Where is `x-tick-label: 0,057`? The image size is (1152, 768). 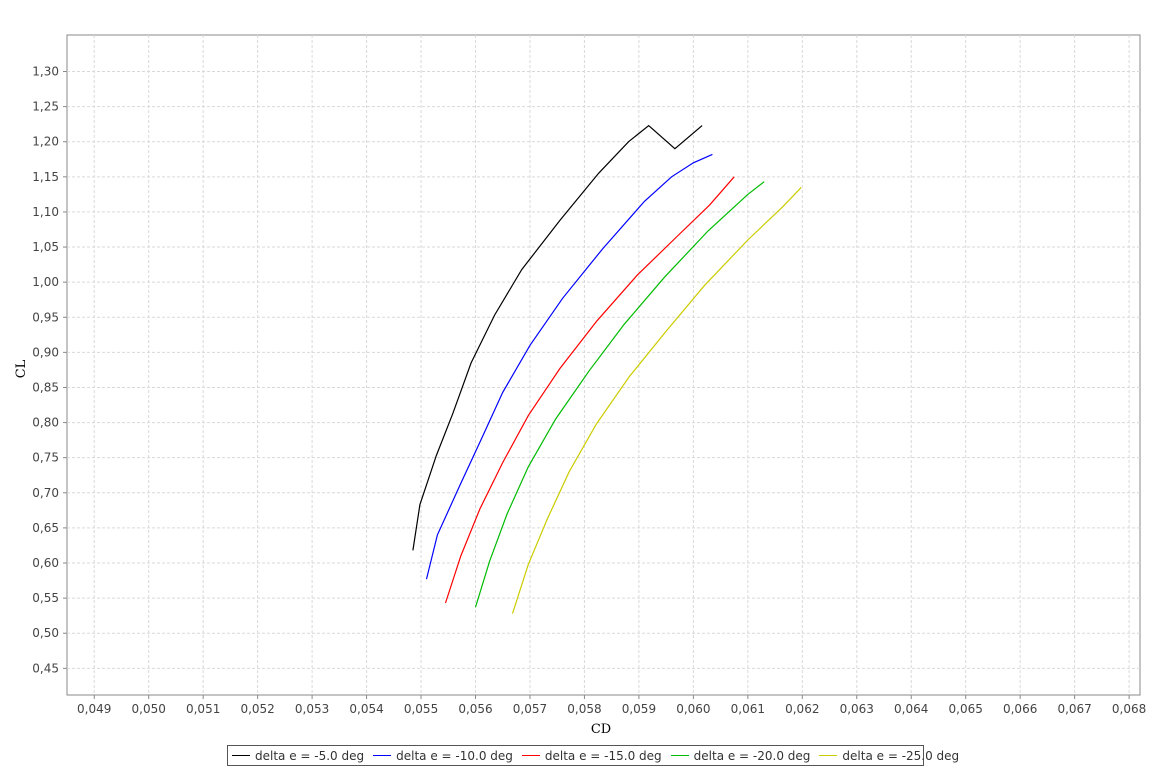 x-tick-label: 0,057 is located at coordinates (530, 709).